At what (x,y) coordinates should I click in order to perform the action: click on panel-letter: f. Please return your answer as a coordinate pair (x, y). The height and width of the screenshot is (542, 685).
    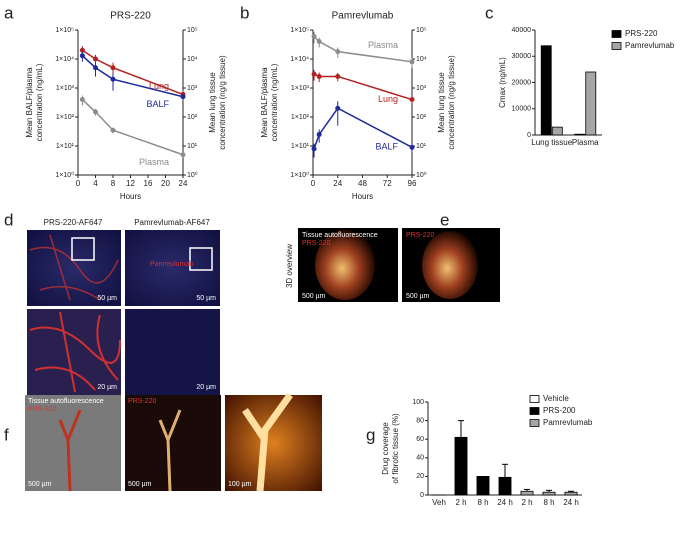
    Looking at the image, I should click on (6, 434).